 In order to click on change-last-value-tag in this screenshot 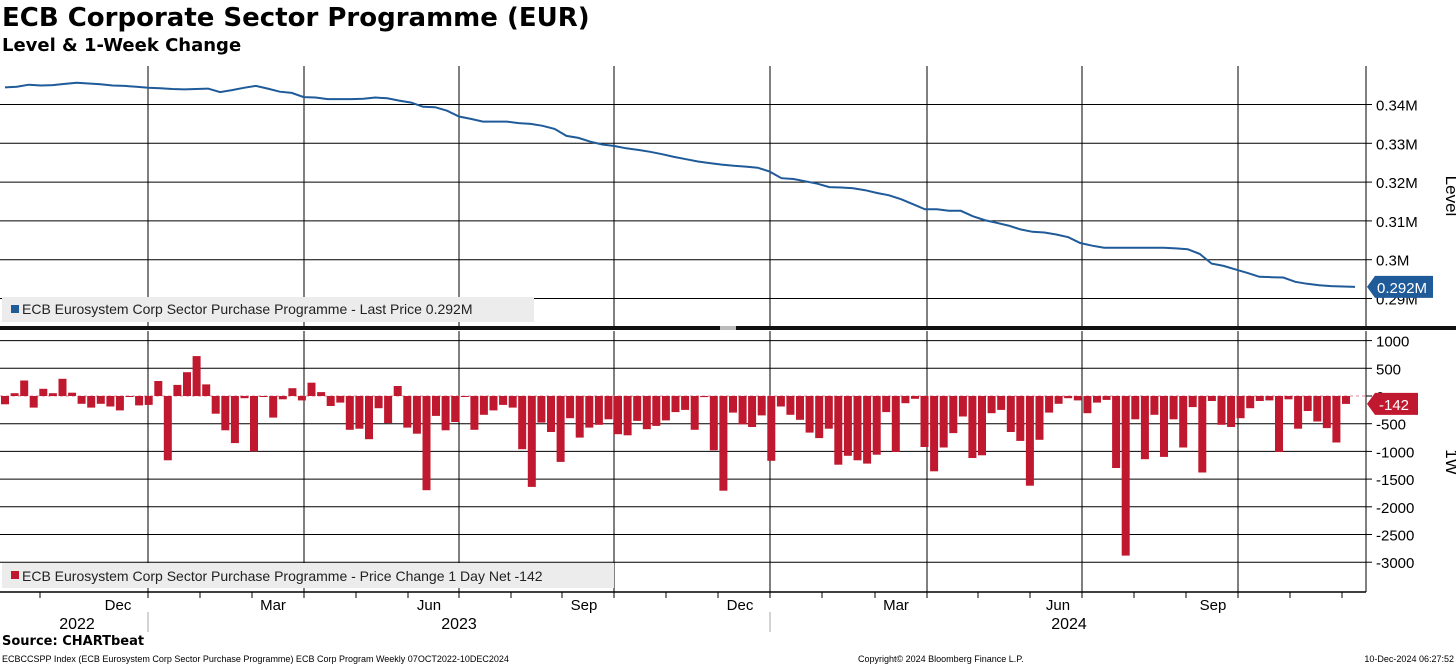, I will do `click(1392, 403)`.